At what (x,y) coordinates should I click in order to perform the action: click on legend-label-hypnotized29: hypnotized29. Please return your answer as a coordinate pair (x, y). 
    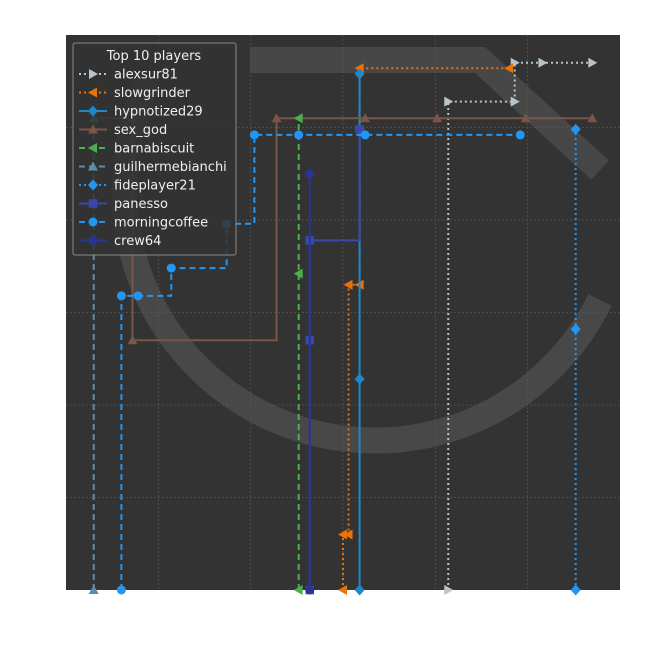
    Looking at the image, I should click on (158, 112).